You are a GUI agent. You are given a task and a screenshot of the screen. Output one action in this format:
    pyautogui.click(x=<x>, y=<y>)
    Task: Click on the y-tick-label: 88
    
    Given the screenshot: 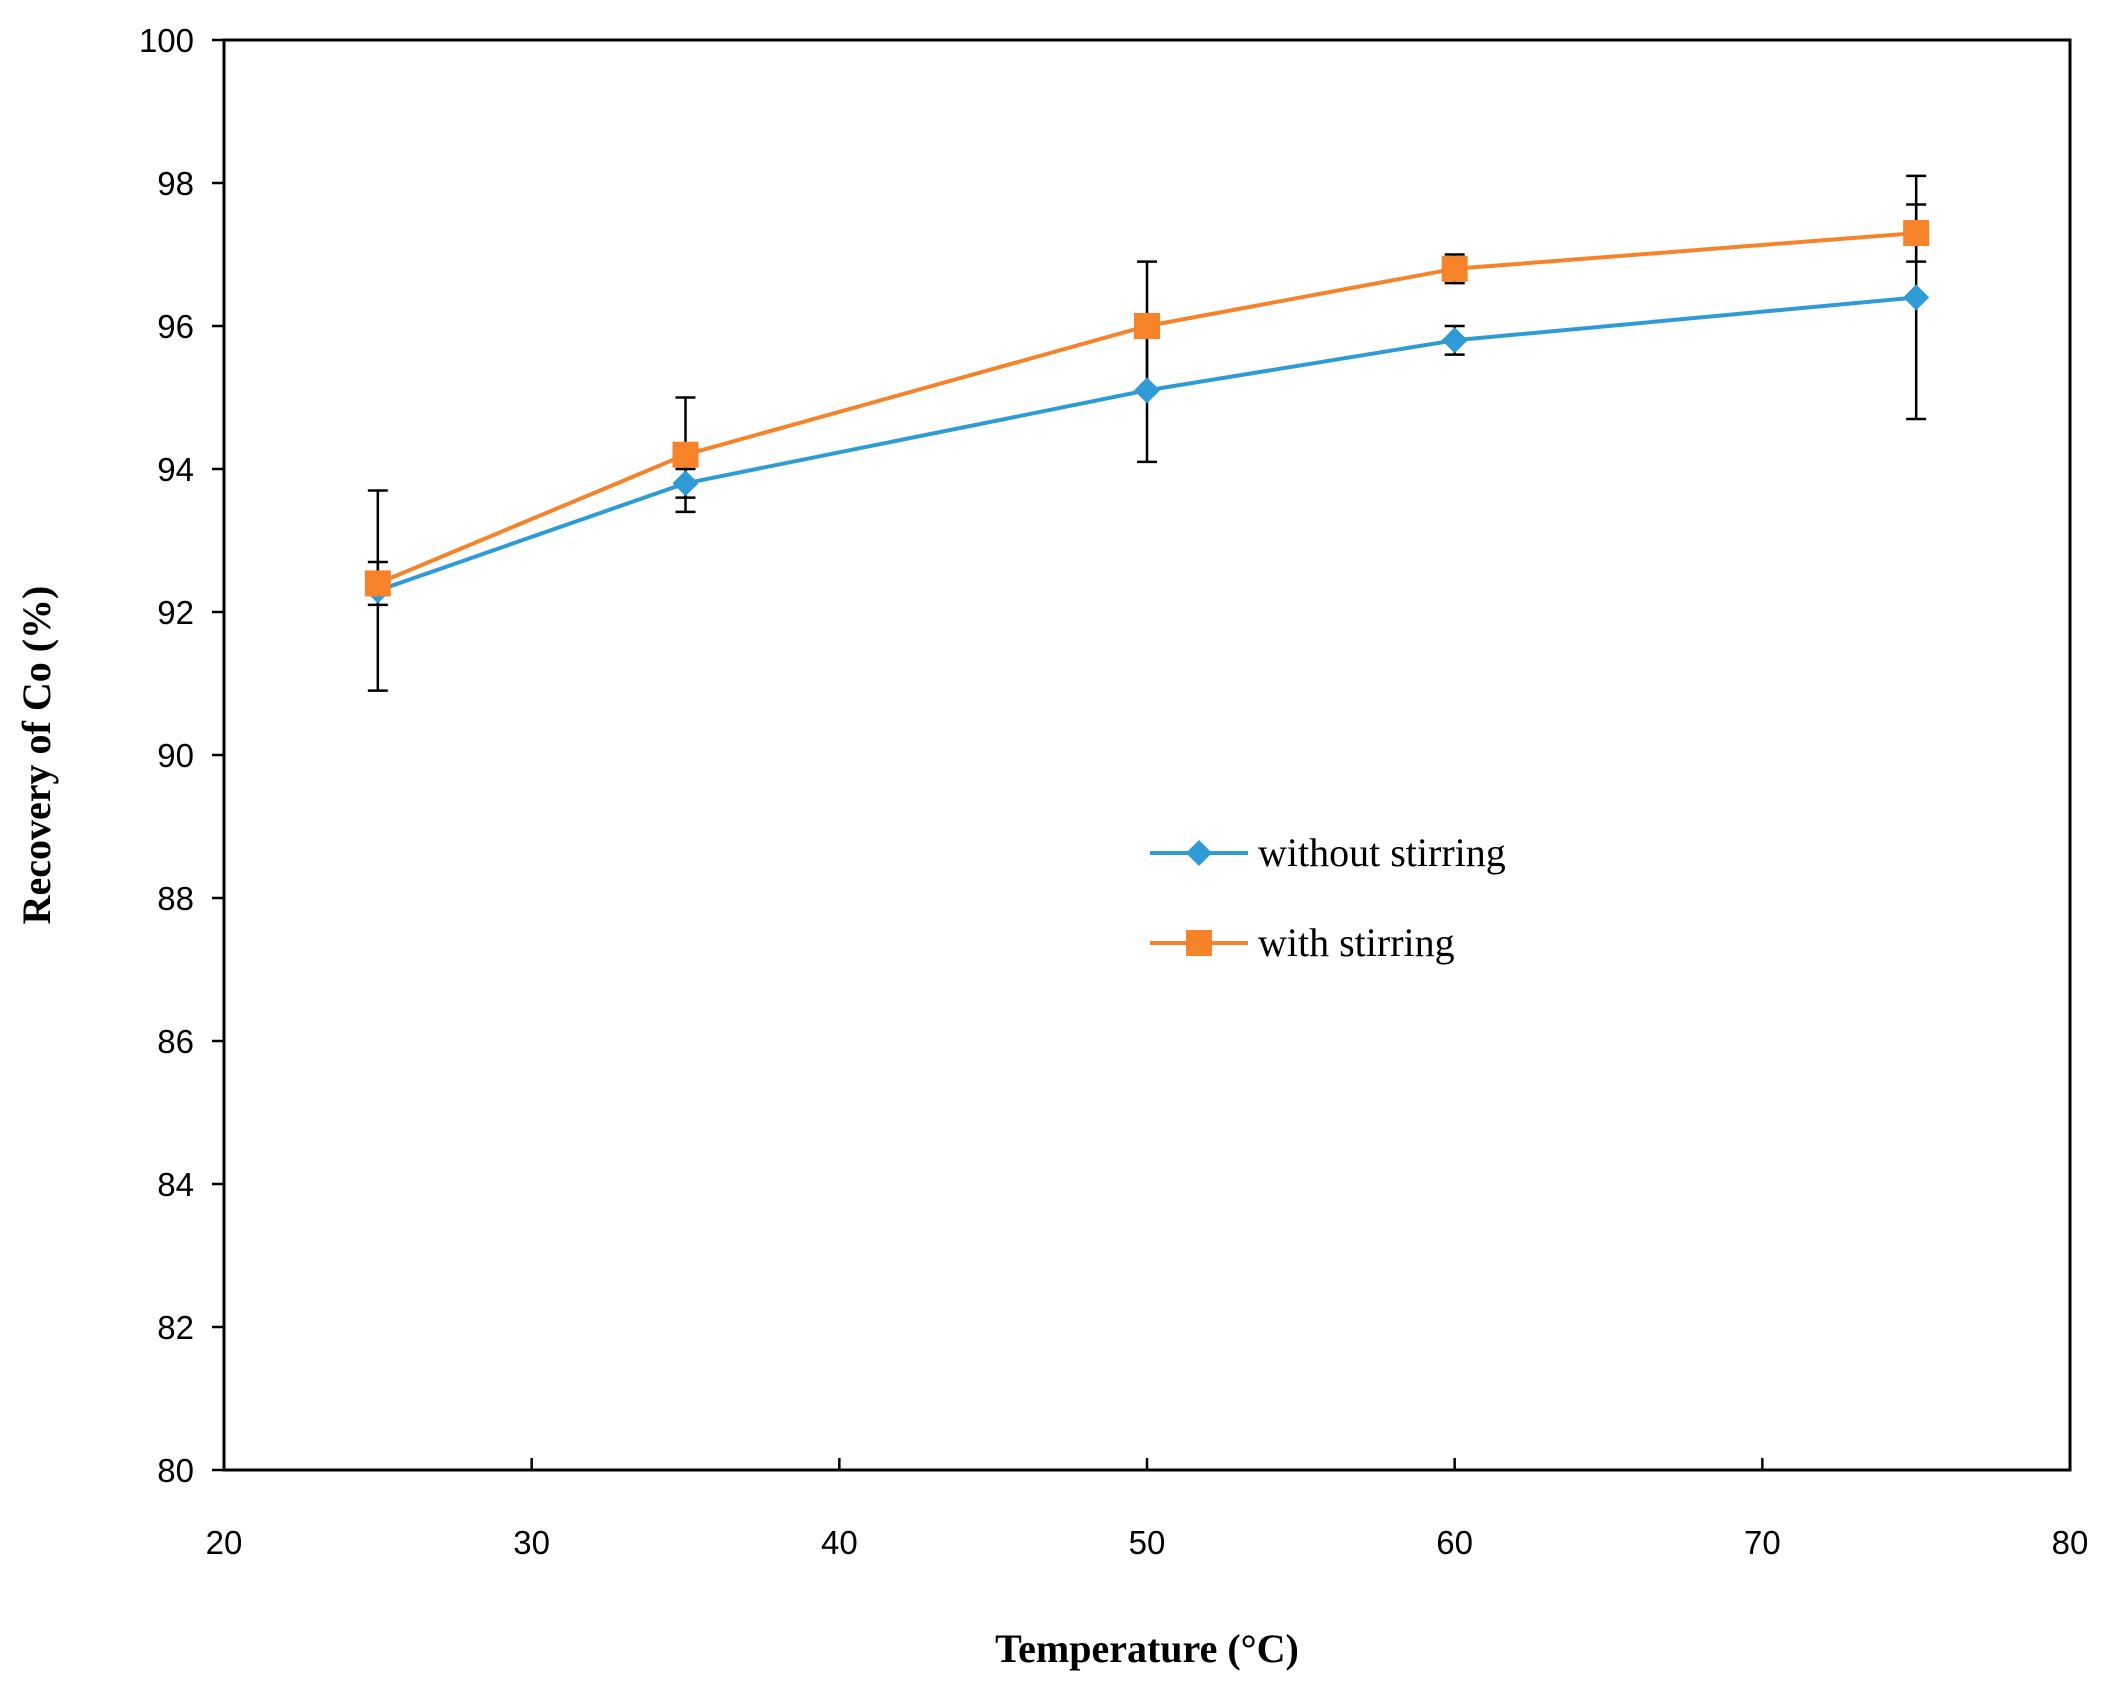 What is the action you would take?
    pyautogui.click(x=175, y=898)
    